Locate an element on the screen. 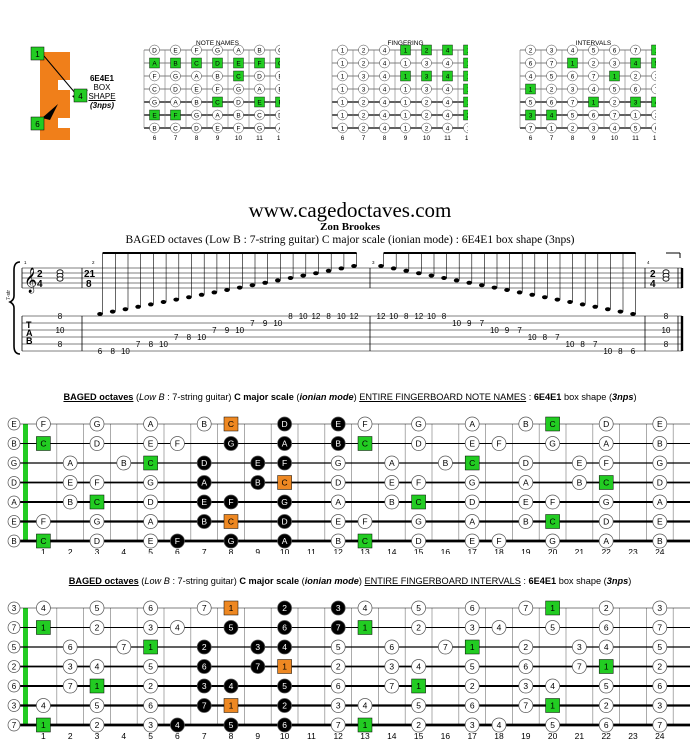 The image size is (700, 746). mini-note-label: 3 is located at coordinates (552, 51).